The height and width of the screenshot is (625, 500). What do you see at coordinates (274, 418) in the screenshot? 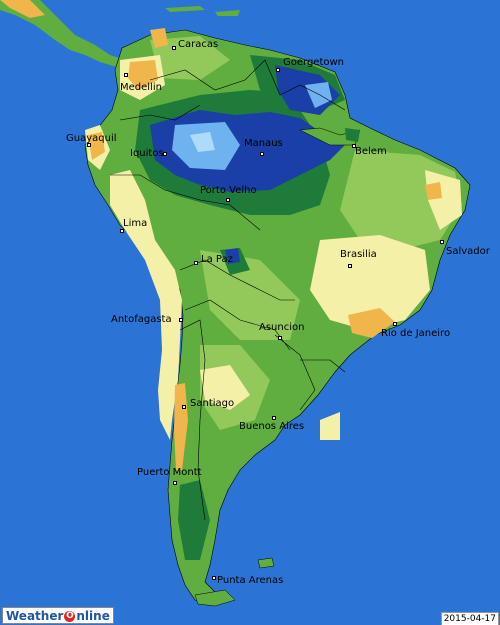
I see `buenos-aires-marker` at bounding box center [274, 418].